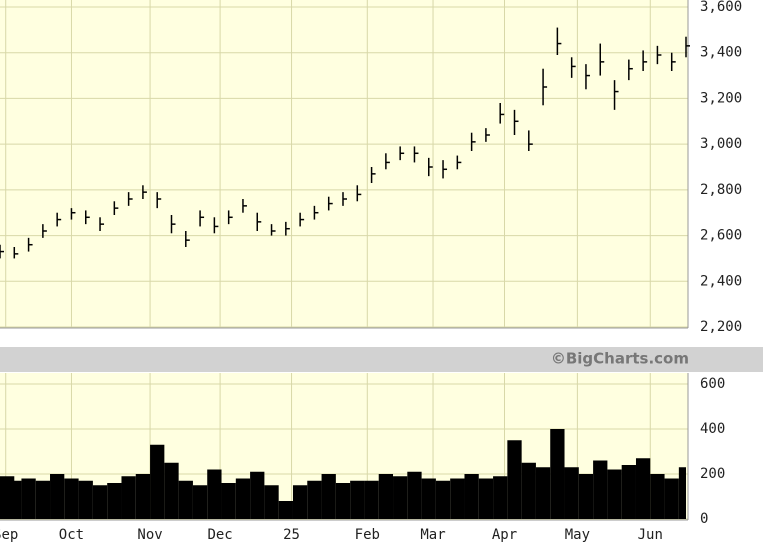 This screenshot has height=547, width=763. What do you see at coordinates (712, 429) in the screenshot?
I see `y-tick-label: 400` at bounding box center [712, 429].